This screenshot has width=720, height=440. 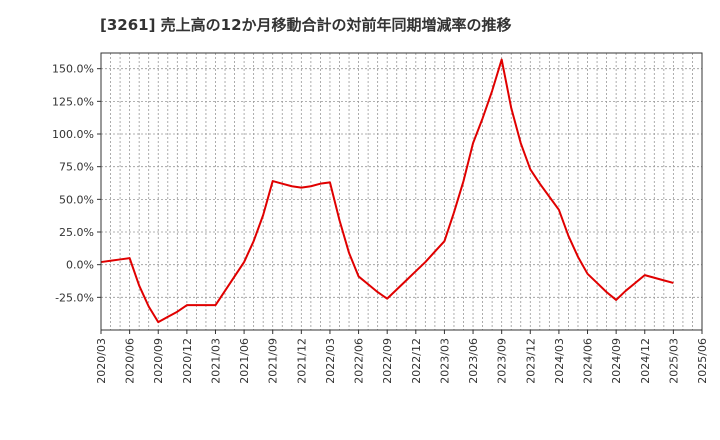 What do you see at coordinates (73, 134) in the screenshot?
I see `y-tick-label: 100.0%` at bounding box center [73, 134].